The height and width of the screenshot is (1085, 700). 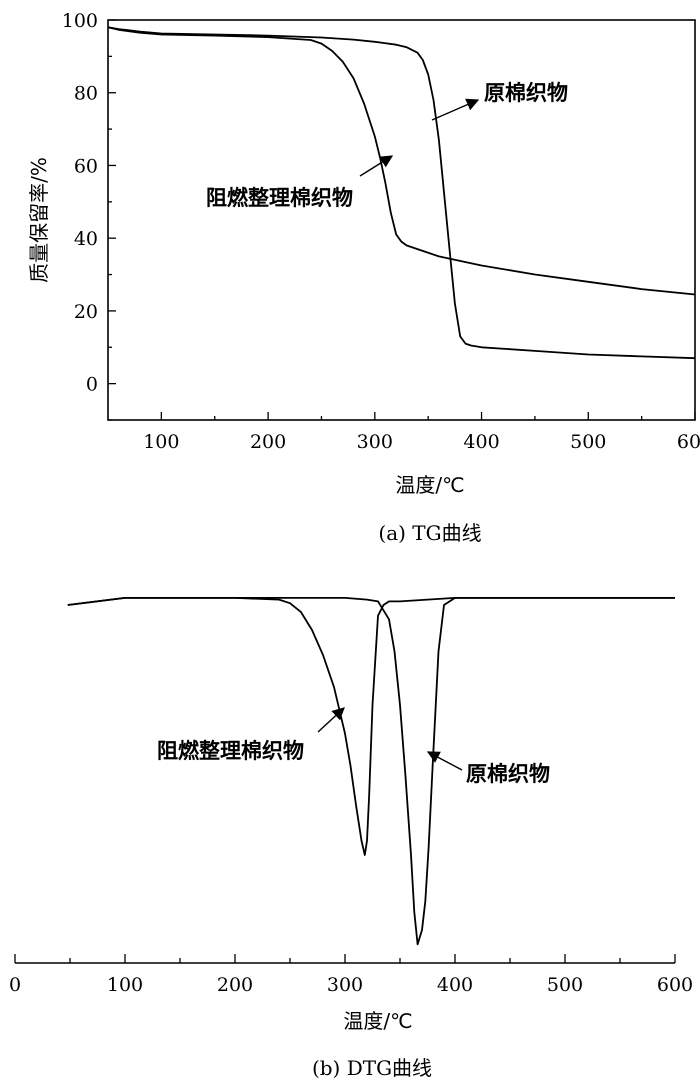 I want to click on tg-y-tick-label: 20, so click(x=86, y=312).